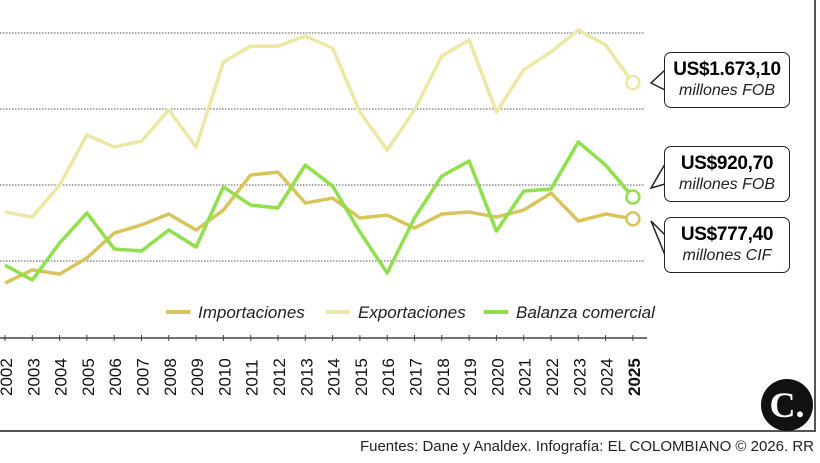 The height and width of the screenshot is (463, 820). What do you see at coordinates (306, 377) in the screenshot?
I see `x-tick-label: 2013` at bounding box center [306, 377].